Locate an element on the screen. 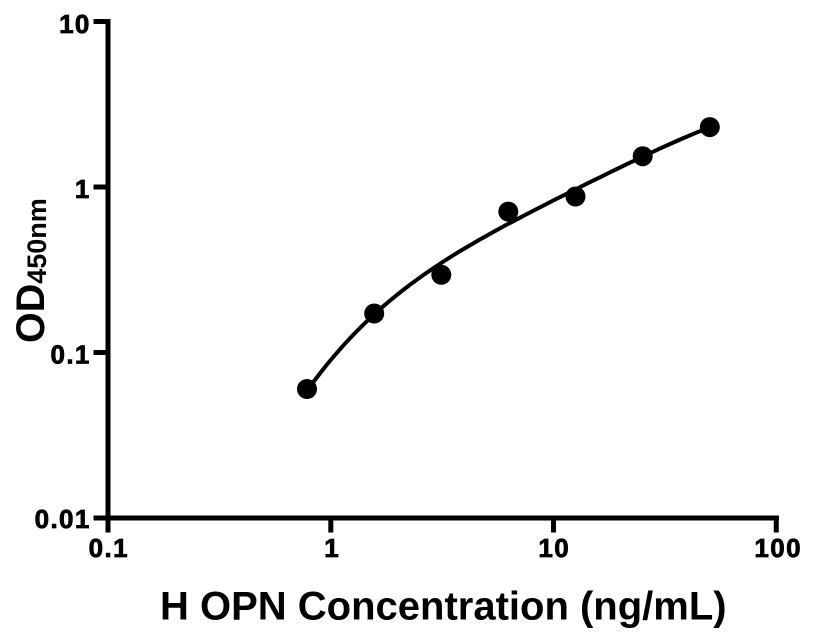  svg-text: H OPN Concentration (ng/mL) is located at coordinates (443, 607).